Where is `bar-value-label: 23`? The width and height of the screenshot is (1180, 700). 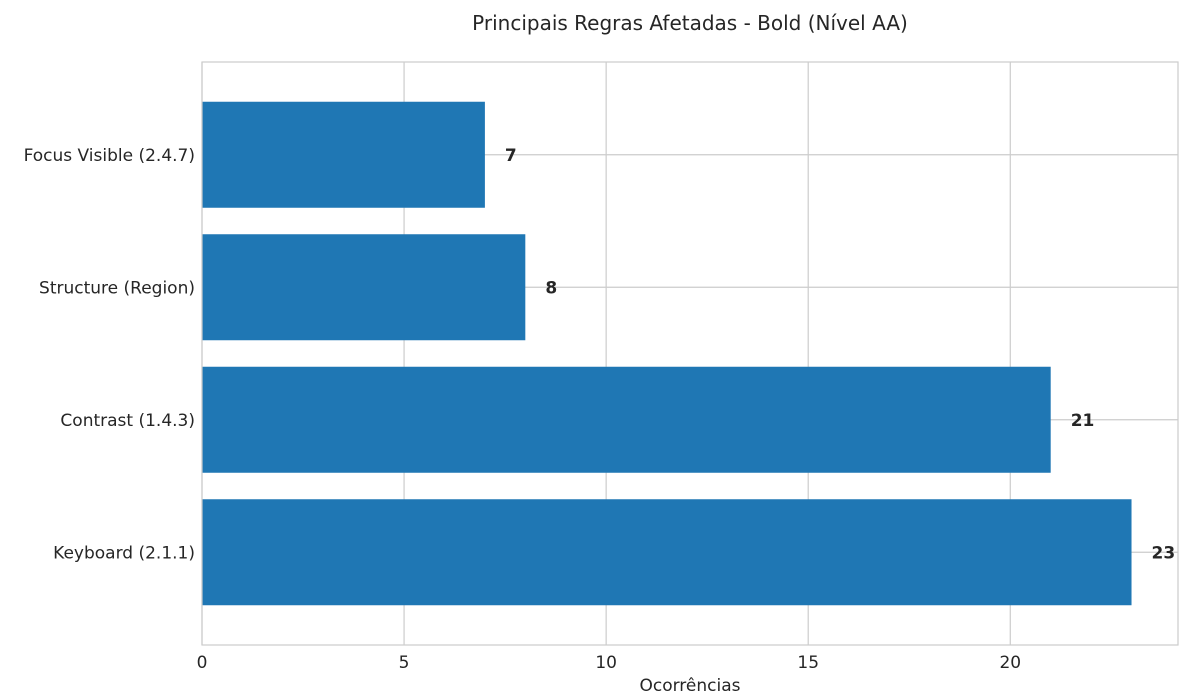 bar-value-label: 23 is located at coordinates (1164, 553).